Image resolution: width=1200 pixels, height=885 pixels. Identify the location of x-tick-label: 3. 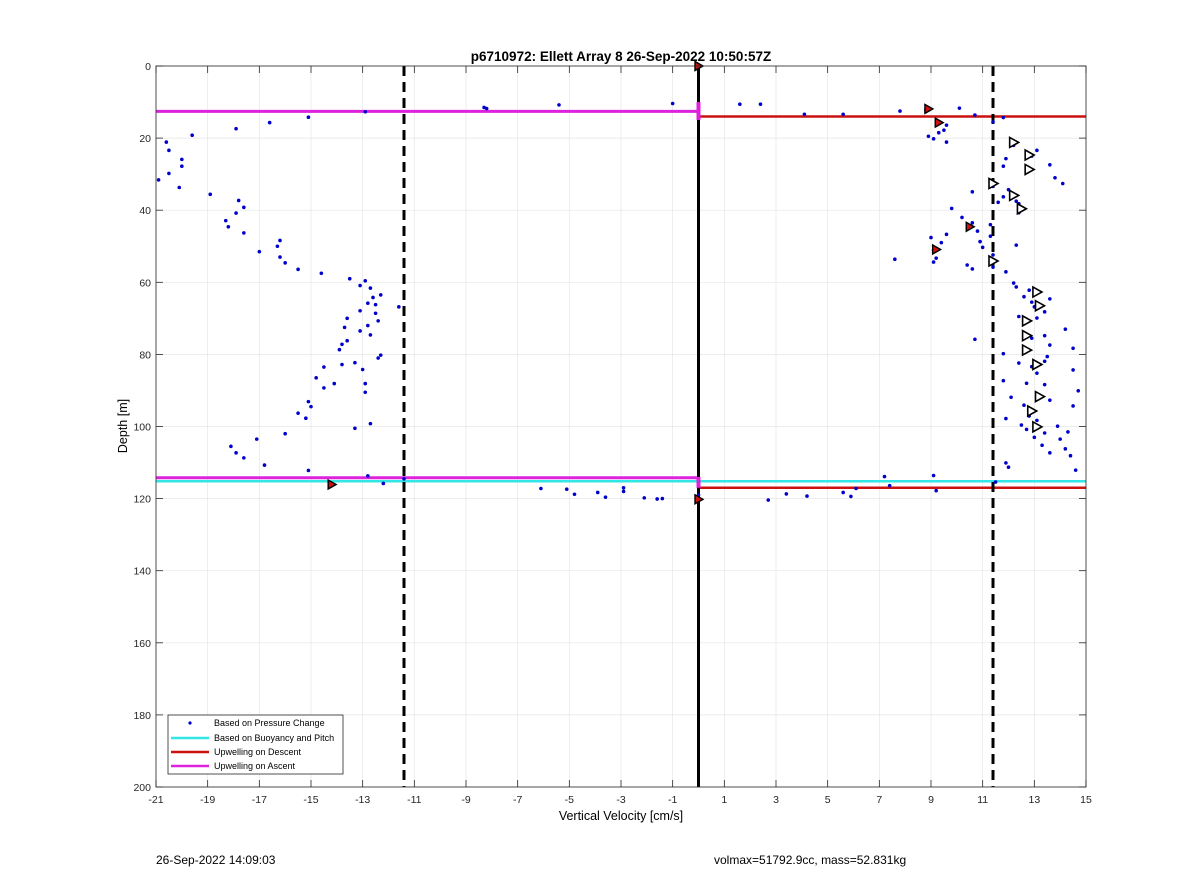
(776, 800).